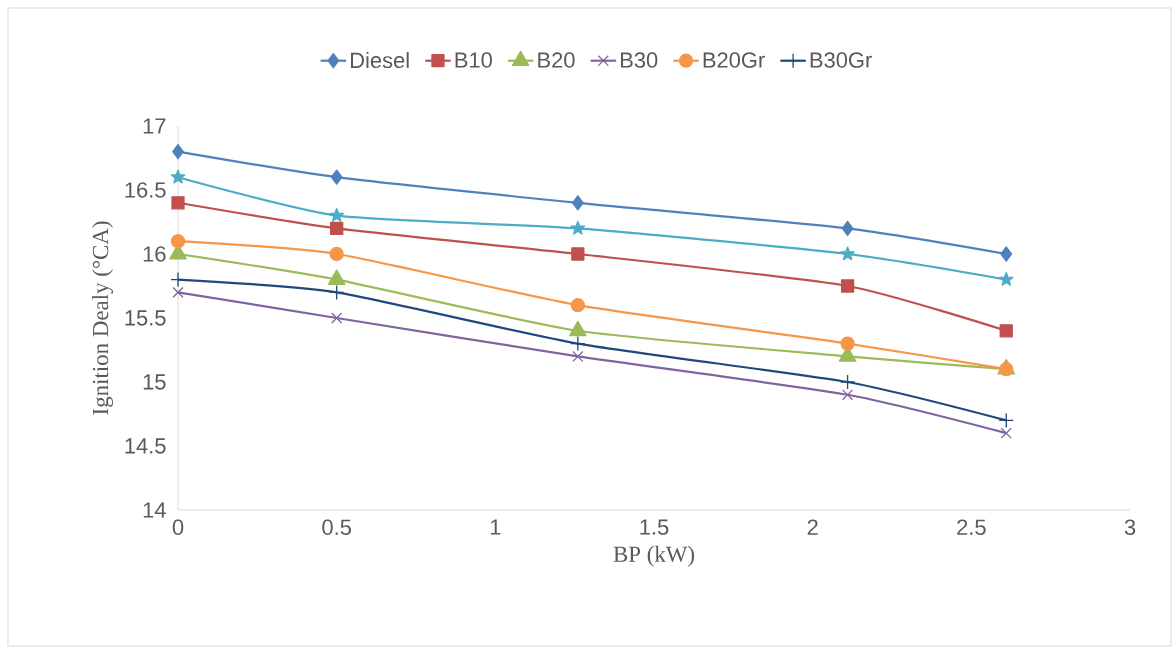  What do you see at coordinates (154, 382) in the screenshot?
I see `y-tick-label: 15` at bounding box center [154, 382].